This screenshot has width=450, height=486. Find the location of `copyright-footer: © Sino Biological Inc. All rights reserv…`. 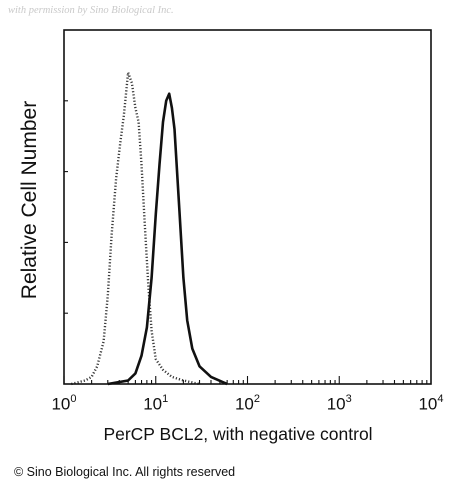

copyright-footer: © Sino Biological Inc. All rights reserv… is located at coordinates (125, 472).